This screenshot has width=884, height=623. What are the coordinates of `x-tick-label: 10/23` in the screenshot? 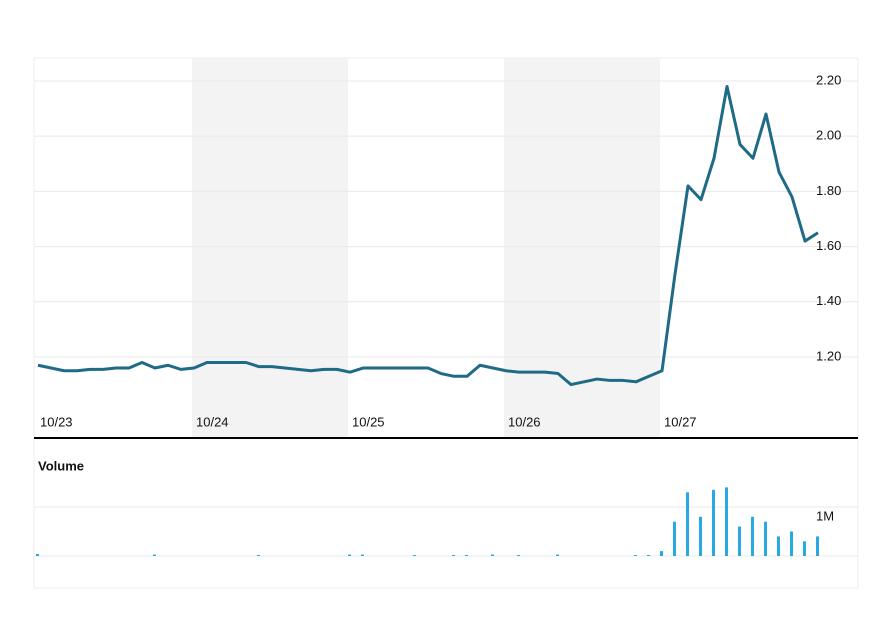 It's located at (56, 421).